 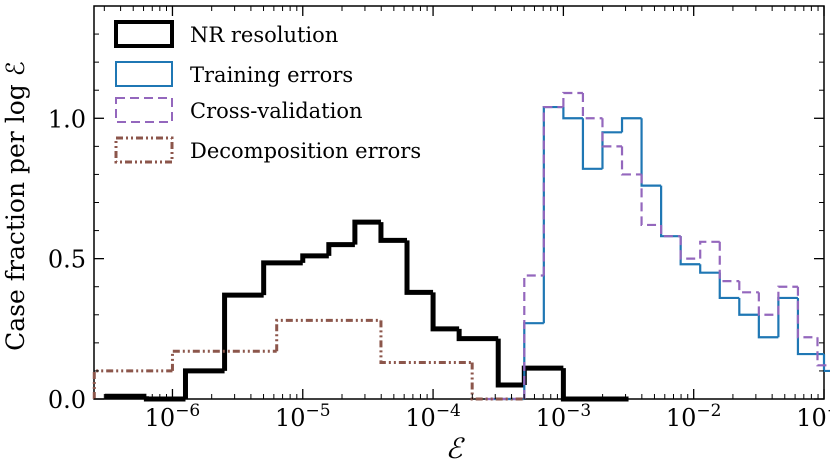 I want to click on x-tick-exponent: −5, so click(x=318, y=411).